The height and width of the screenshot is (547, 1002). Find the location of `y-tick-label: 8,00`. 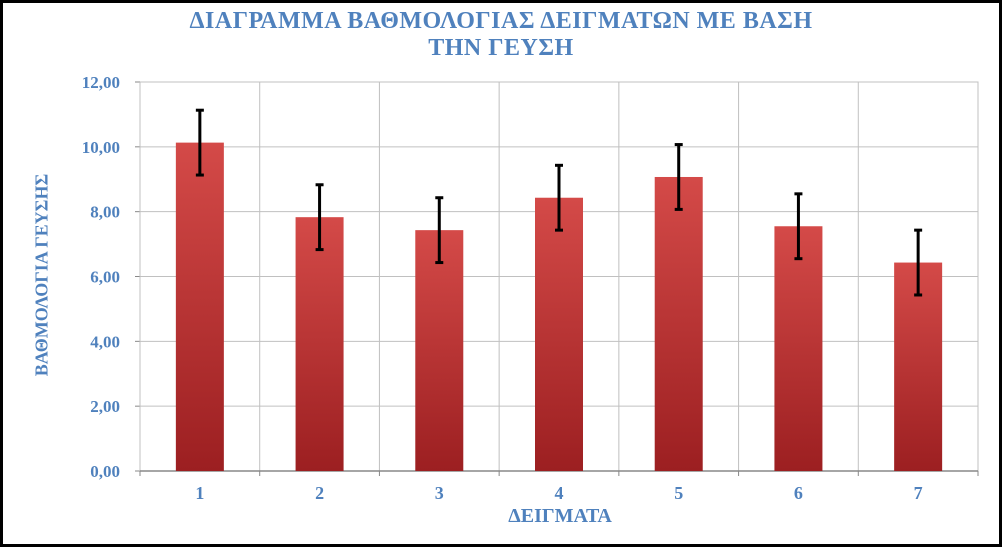

y-tick-label: 8,00 is located at coordinates (105, 212).